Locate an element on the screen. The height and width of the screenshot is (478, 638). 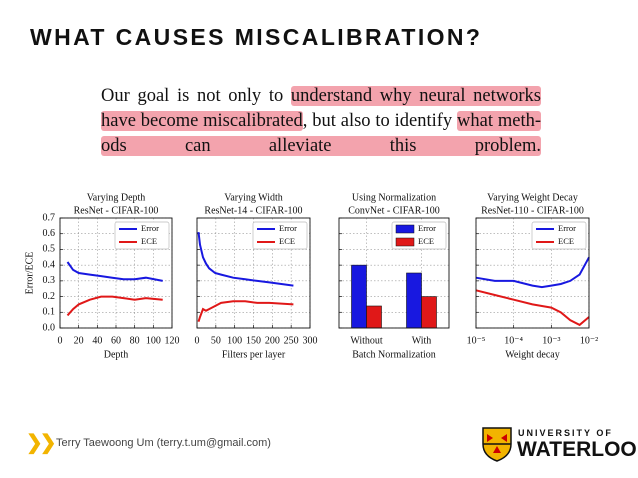
y-tick-label: 0.4 is located at coordinates (49, 264).